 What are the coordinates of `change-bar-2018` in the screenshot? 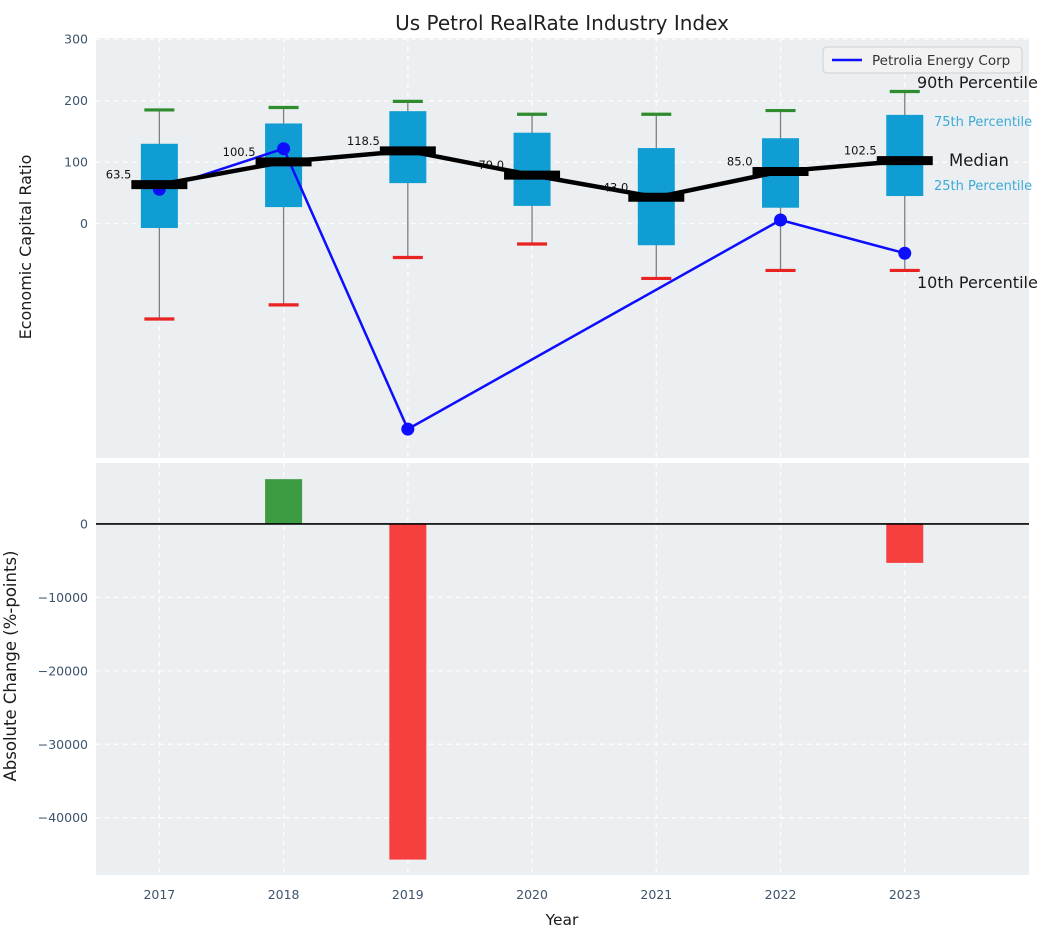 It's located at (284, 501).